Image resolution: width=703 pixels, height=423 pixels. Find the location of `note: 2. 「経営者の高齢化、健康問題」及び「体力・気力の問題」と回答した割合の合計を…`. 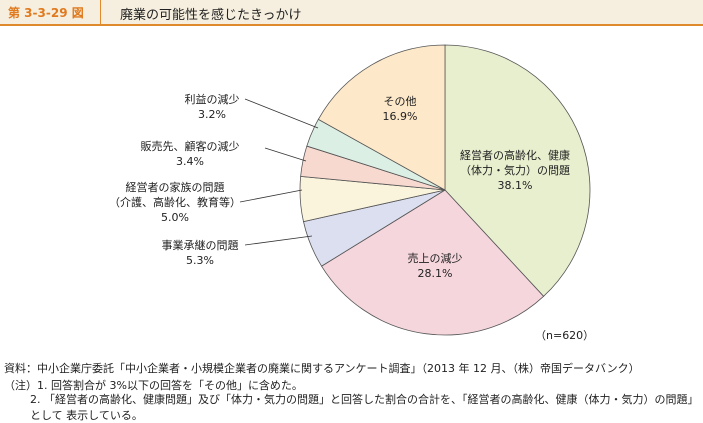

note: 2. 「経営者の高齢化、健康問題」及び「体力・気力の問題」と回答した割合の合計を… is located at coordinates (364, 407).